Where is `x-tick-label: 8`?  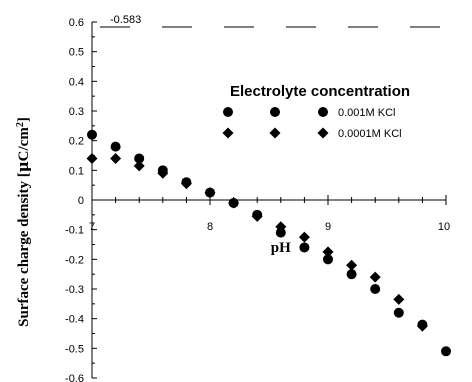
x-tick-label: 8 is located at coordinates (210, 227).